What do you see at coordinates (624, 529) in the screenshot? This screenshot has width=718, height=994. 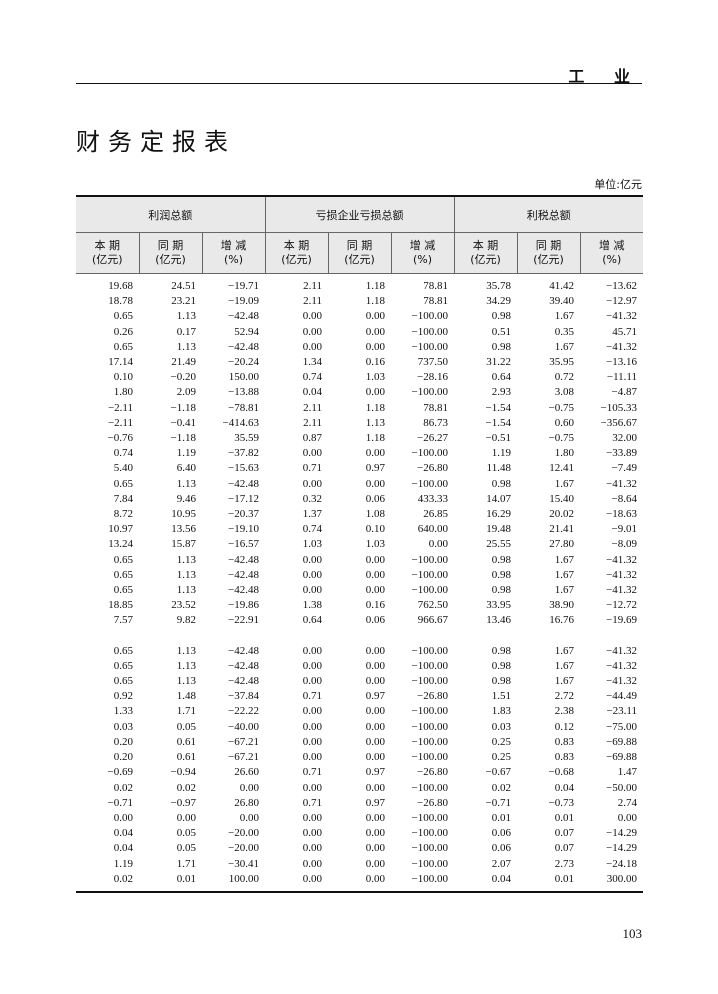 I see `table-cell: −9.01` at bounding box center [624, 529].